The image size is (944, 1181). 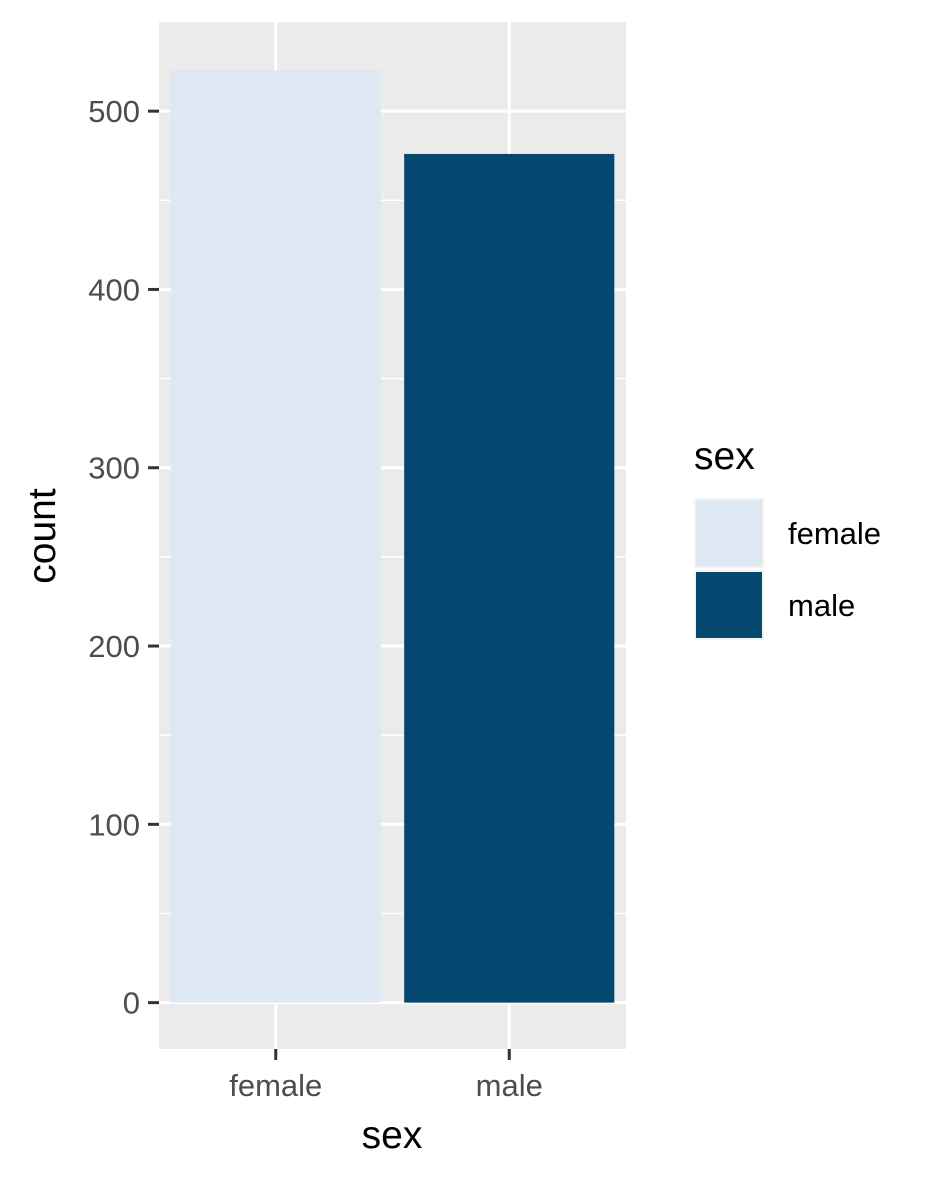 What do you see at coordinates (114, 289) in the screenshot?
I see `y-tick-label: 400` at bounding box center [114, 289].